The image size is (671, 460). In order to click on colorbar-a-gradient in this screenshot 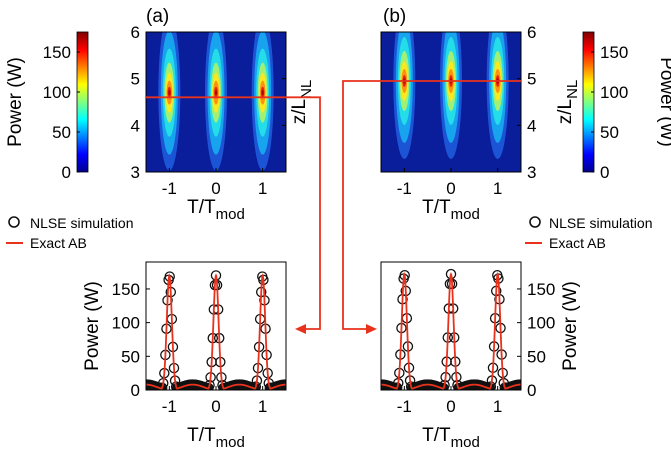, I will do `click(82, 102)`.